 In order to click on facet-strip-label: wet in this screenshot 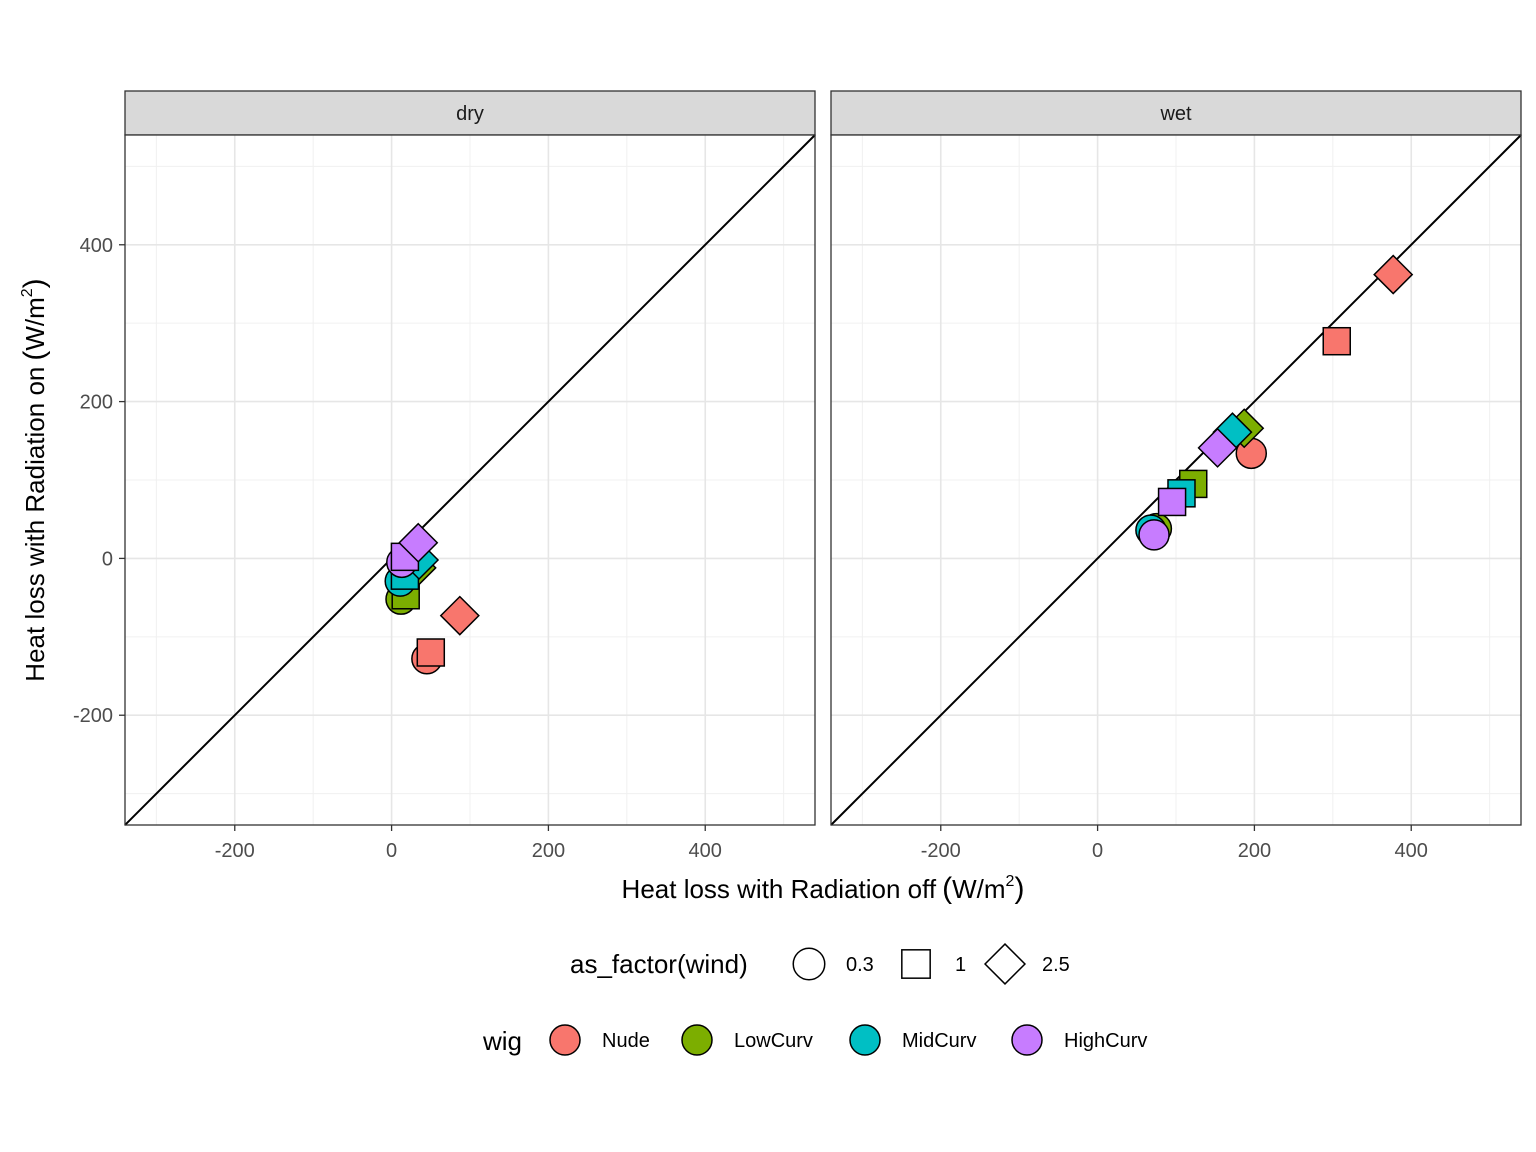, I will do `click(1175, 114)`.